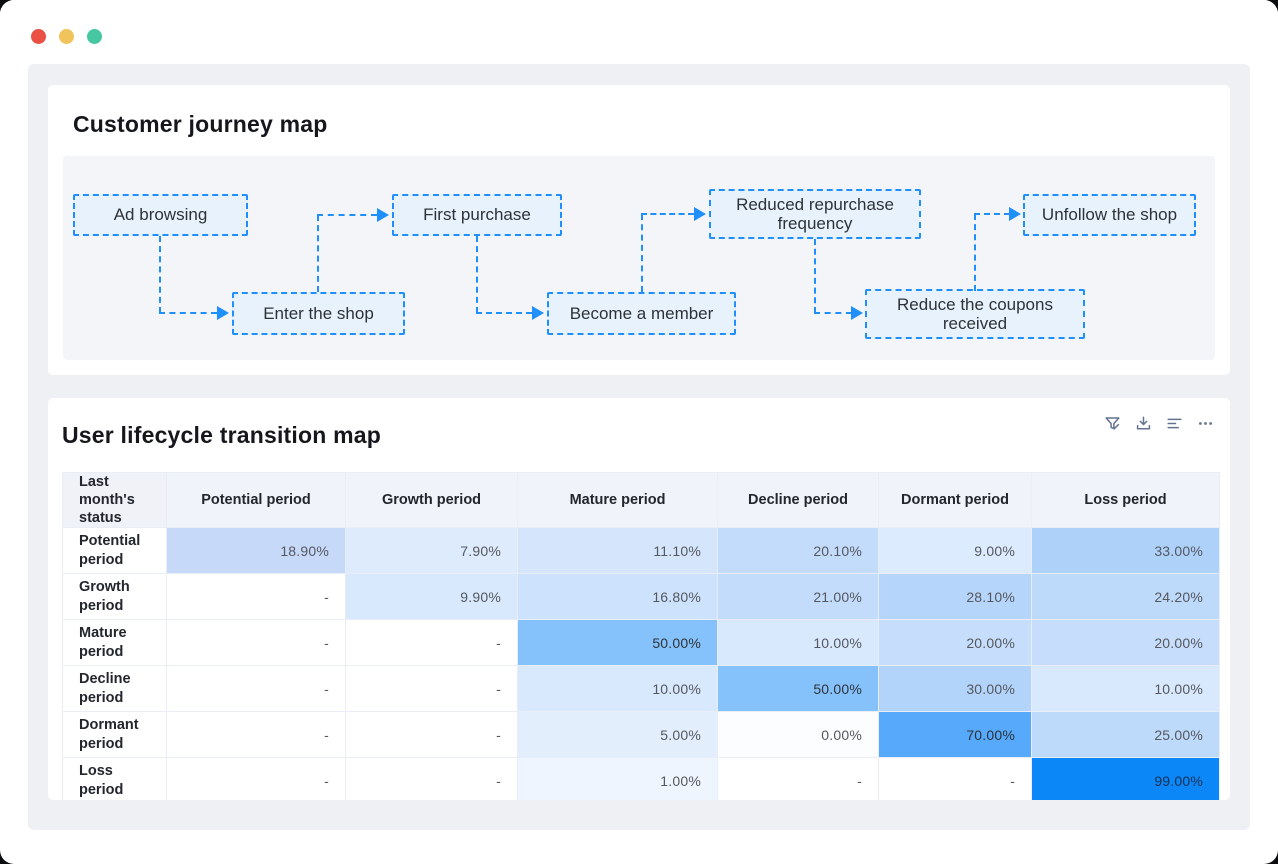  Describe the element at coordinates (94, 36) in the screenshot. I see `zoom-button` at that location.